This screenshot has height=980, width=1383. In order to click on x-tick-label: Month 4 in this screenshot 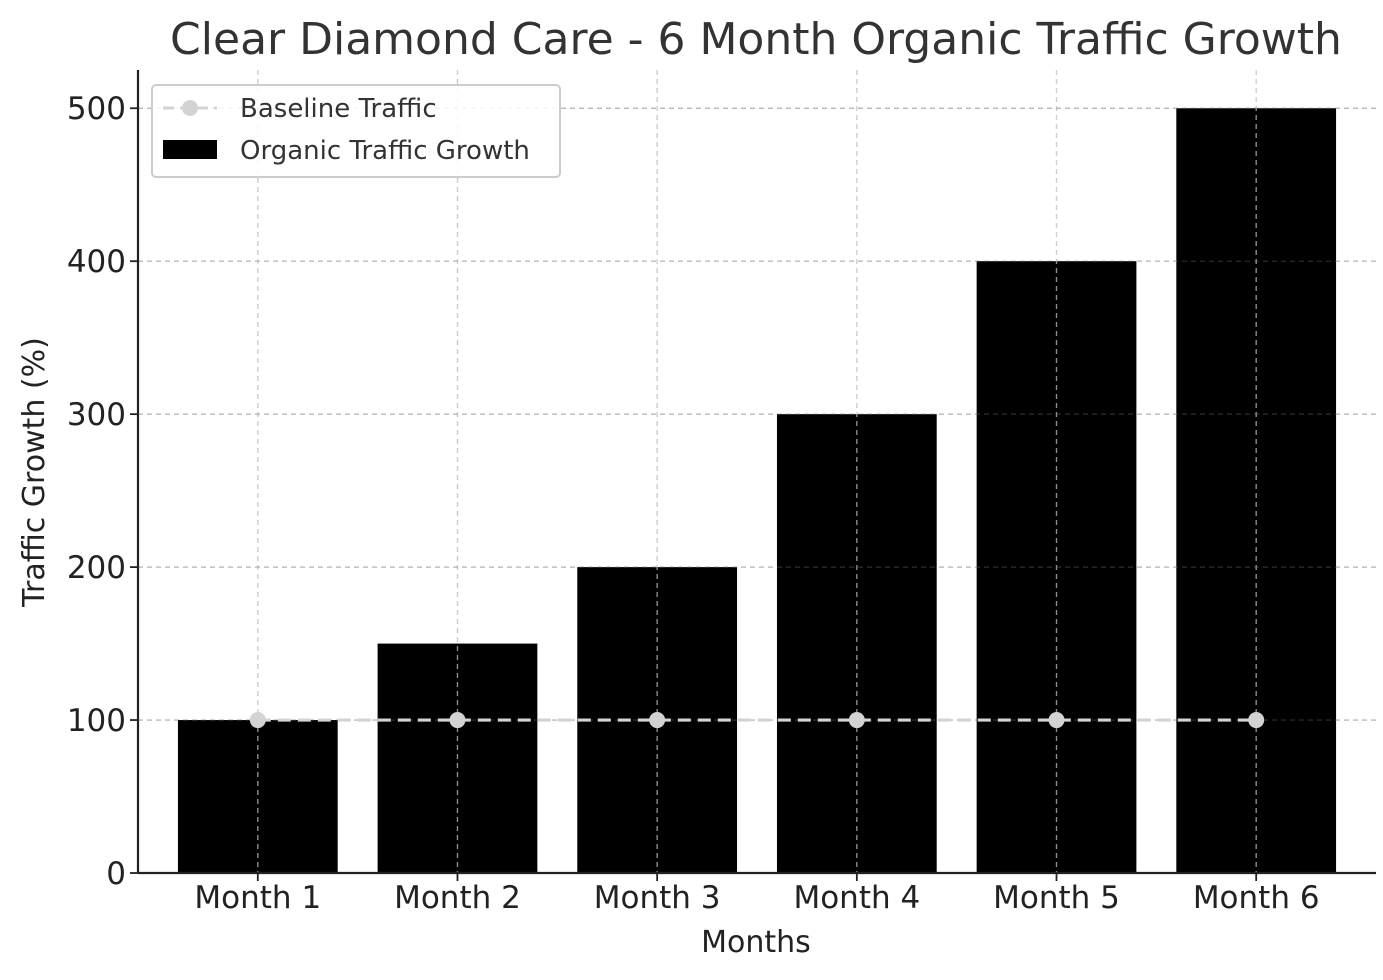, I will do `click(856, 898)`.